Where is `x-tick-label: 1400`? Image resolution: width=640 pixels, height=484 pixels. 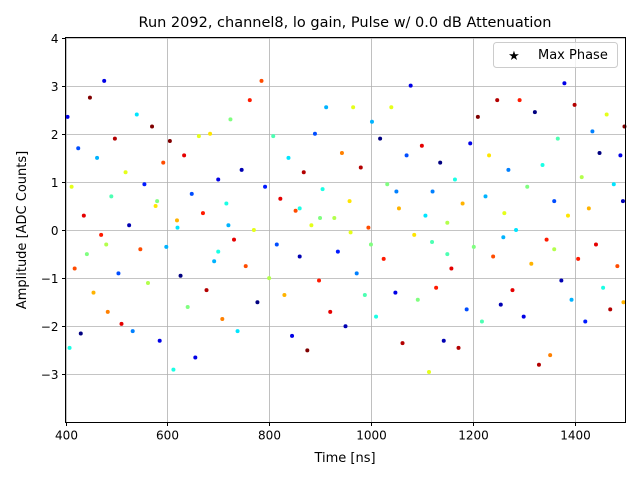
x-tick-label: 1400 is located at coordinates (575, 436).